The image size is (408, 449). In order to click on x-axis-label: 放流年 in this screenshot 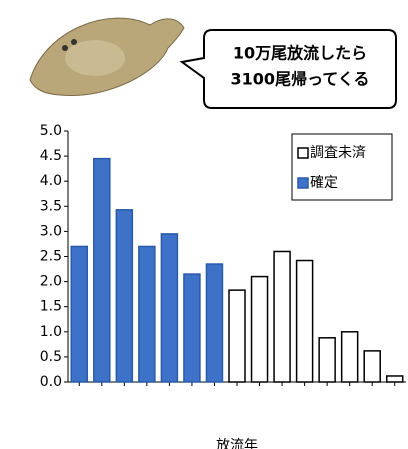, I will do `click(237, 443)`.